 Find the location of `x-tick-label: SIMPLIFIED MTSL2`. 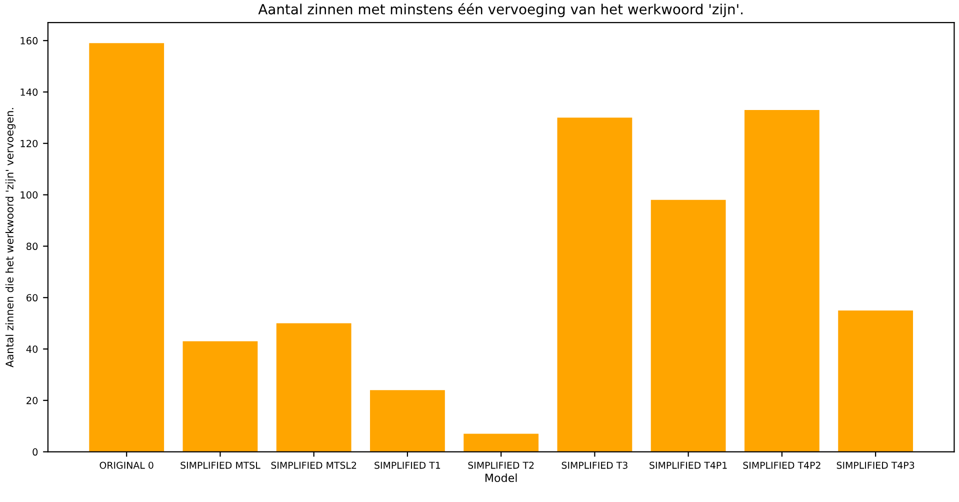

x-tick-label: SIMPLIFIED MTSL2 is located at coordinates (313, 465).